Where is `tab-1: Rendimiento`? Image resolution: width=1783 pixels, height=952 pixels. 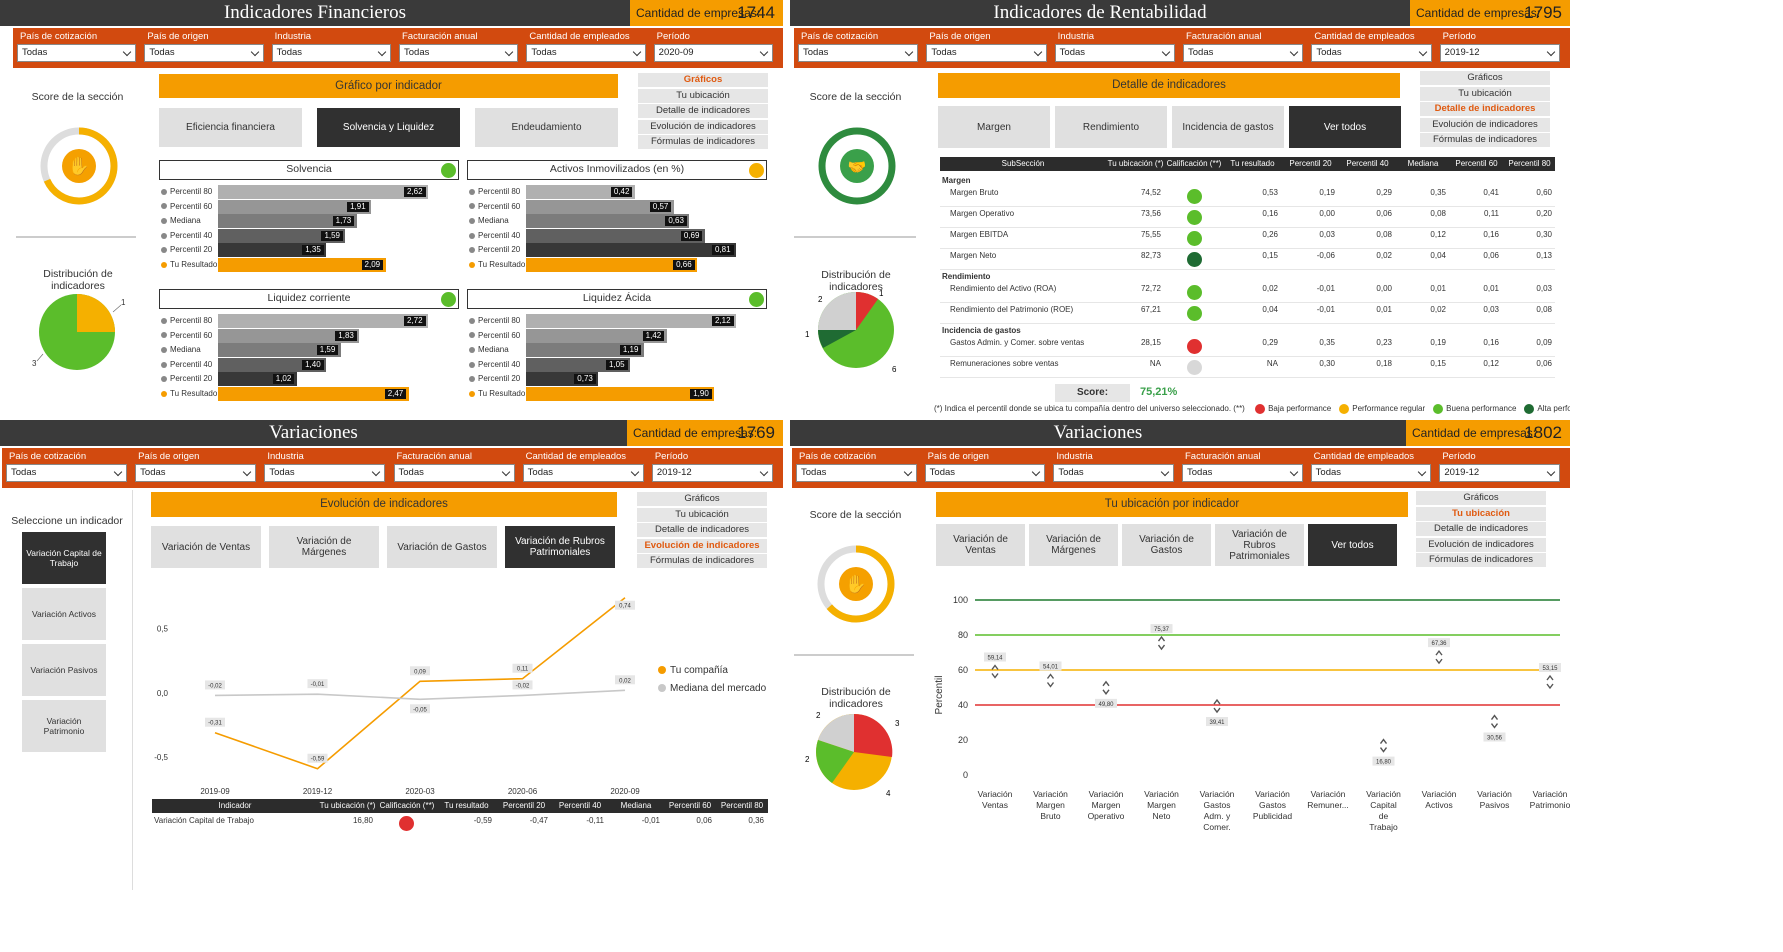
tab-1: Rendimiento is located at coordinates (1111, 127).